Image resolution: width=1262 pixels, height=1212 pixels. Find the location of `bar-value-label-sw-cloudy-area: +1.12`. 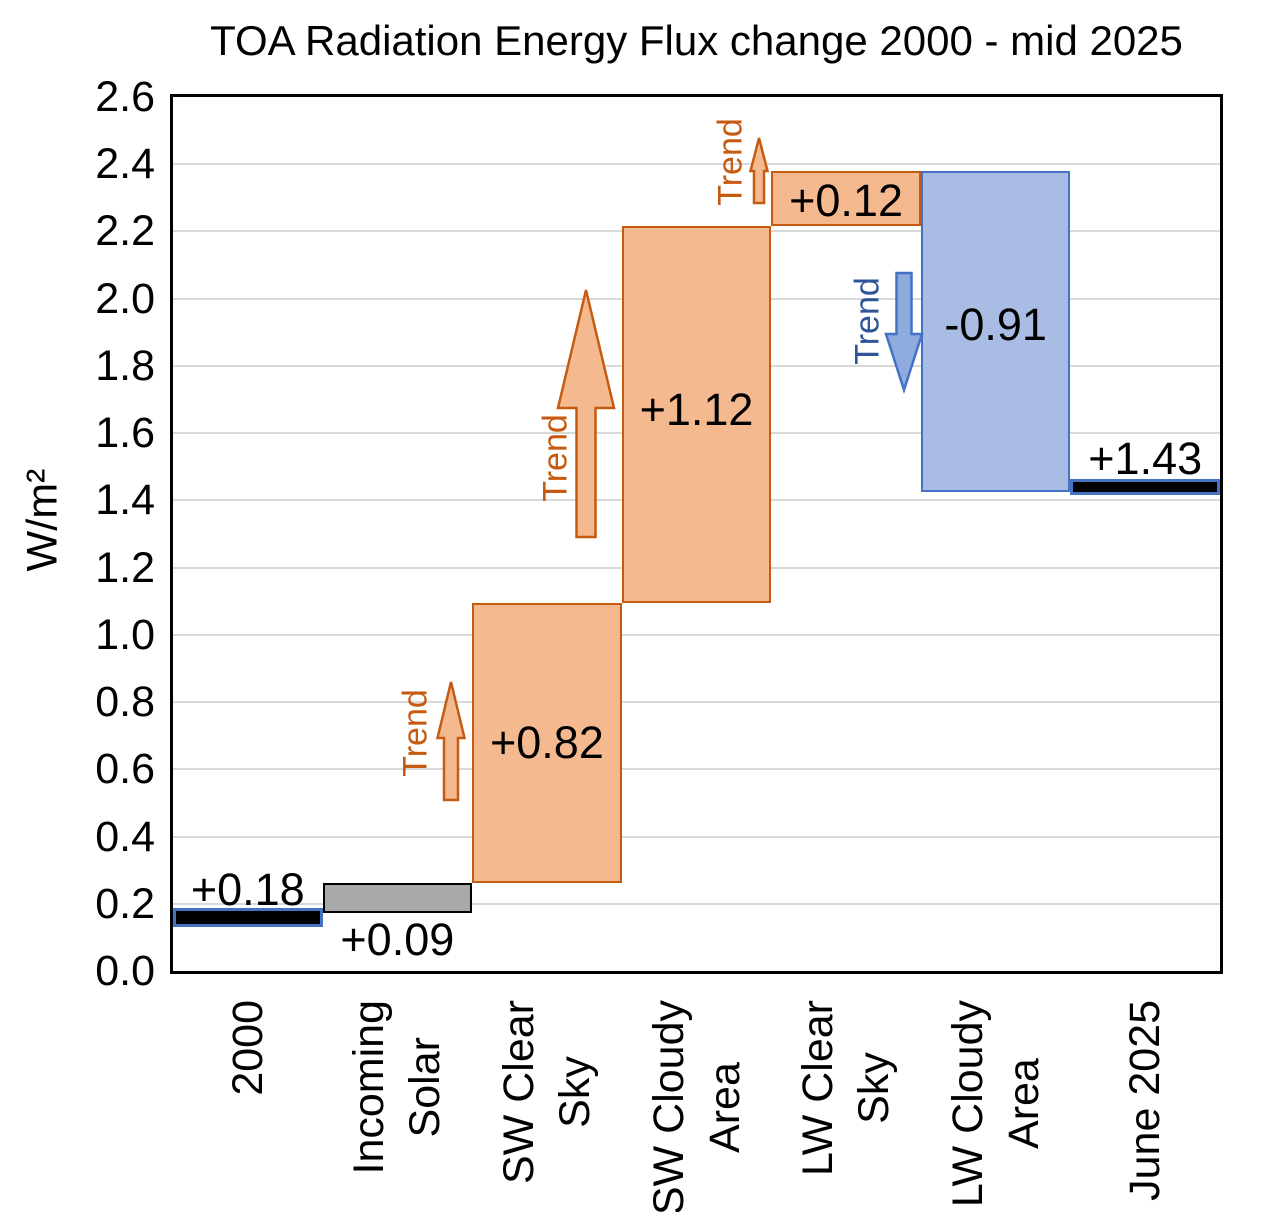

bar-value-label-sw-cloudy-area: +1.12 is located at coordinates (696, 409).